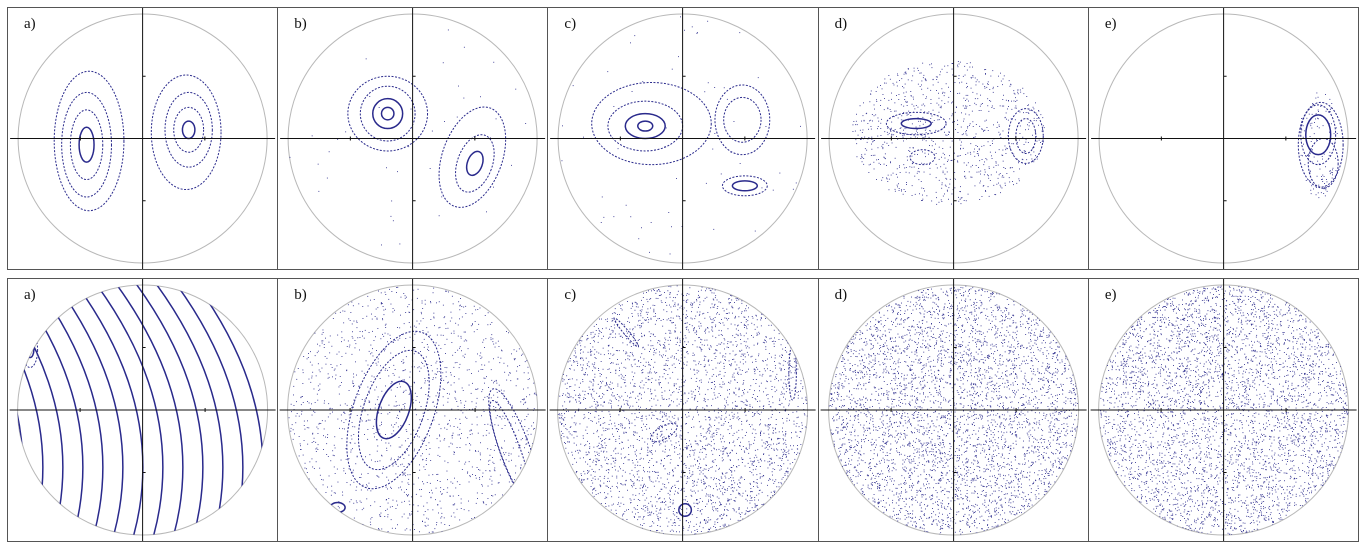 The width and height of the screenshot is (1364, 542). I want to click on phase-portrait-bottom-e, so click(1223, 410).